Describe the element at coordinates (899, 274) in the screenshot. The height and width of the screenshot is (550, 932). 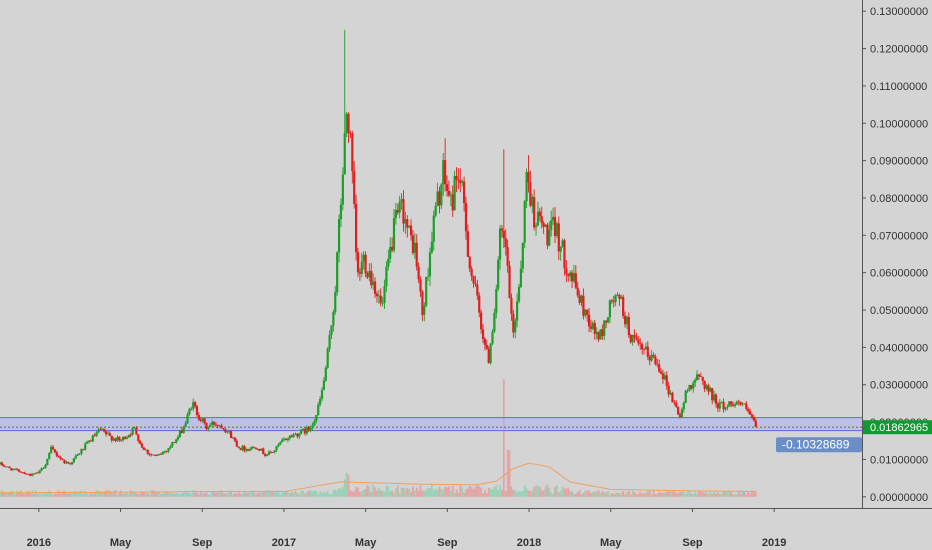
I see `y-tick-label: 0.06000000` at that location.